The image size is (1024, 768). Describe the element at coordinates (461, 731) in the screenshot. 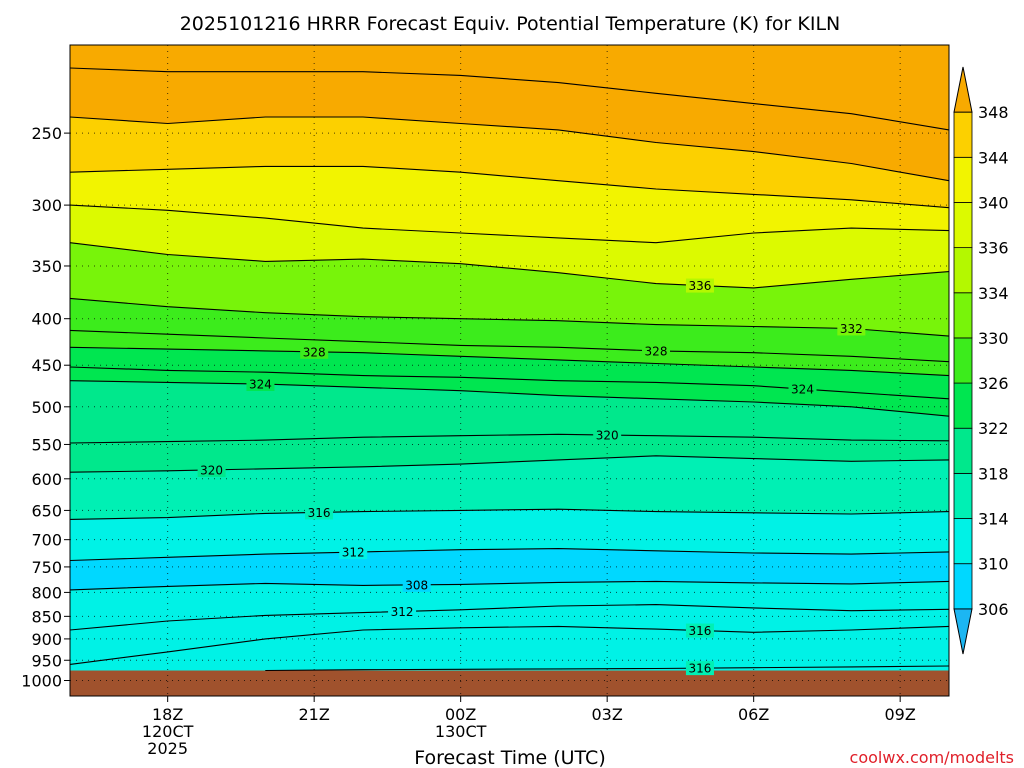

I see `x-tick-label: 130CT` at that location.